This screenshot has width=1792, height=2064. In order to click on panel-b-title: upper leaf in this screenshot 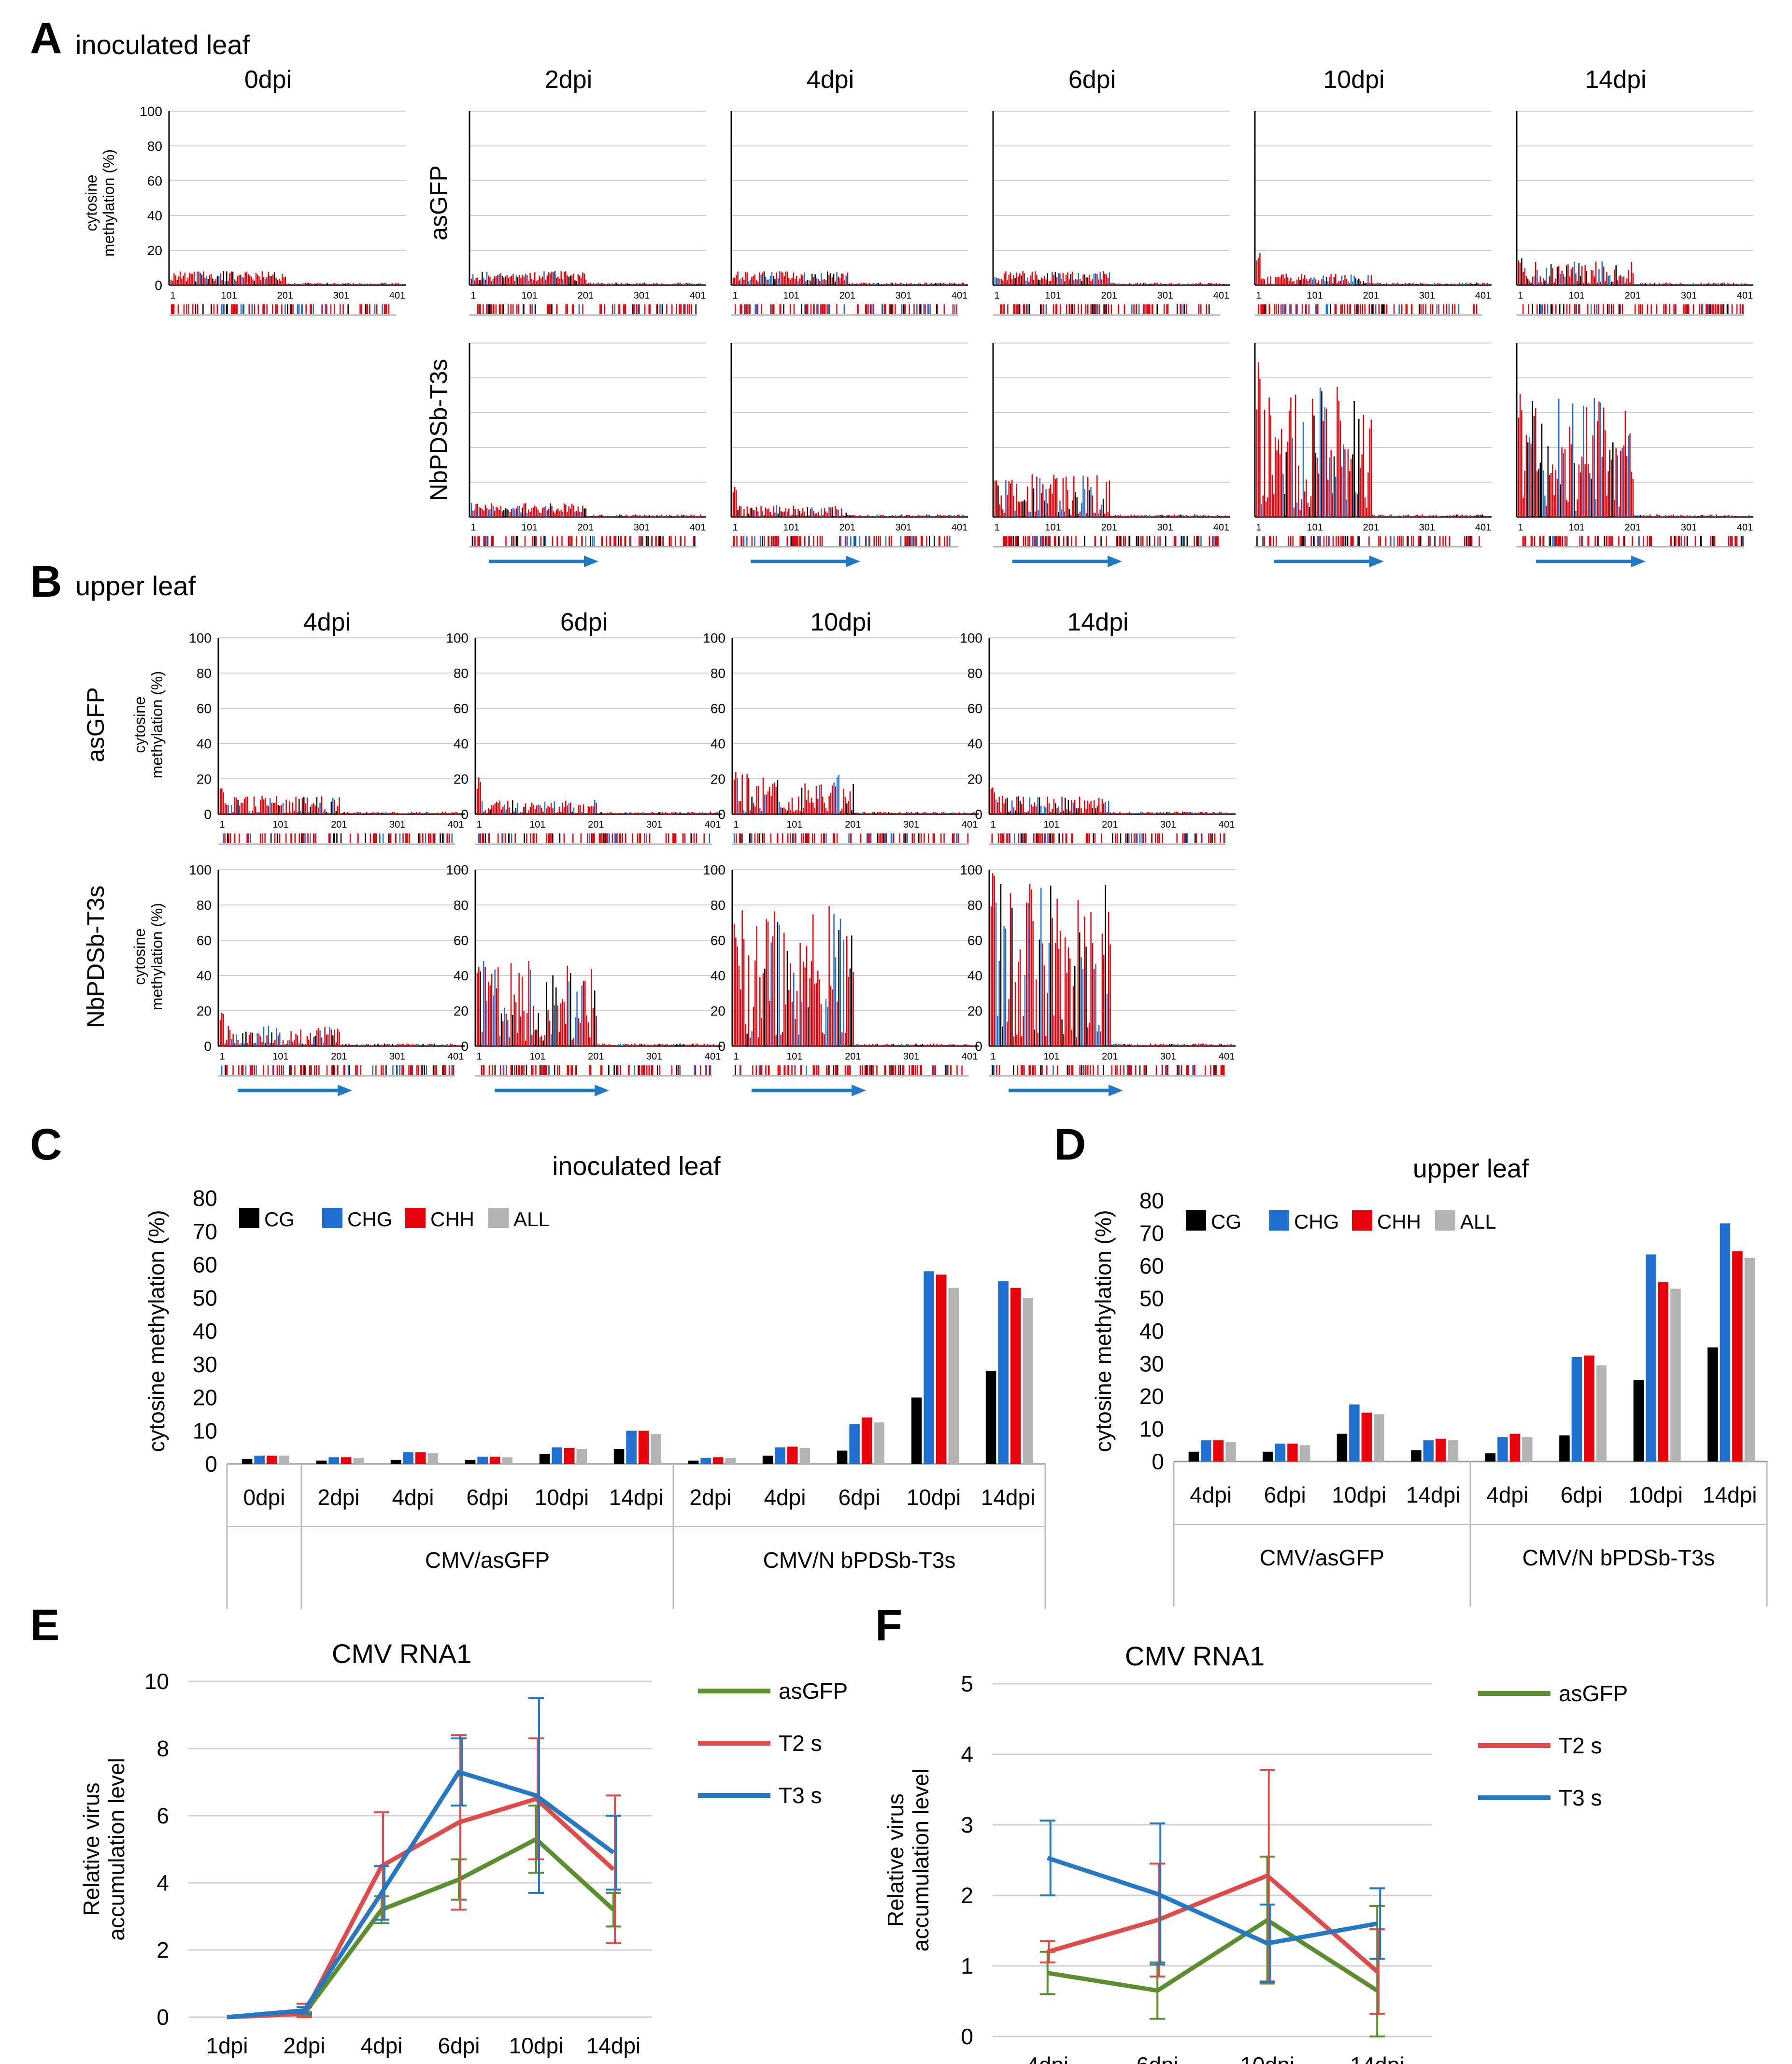, I will do `click(135, 586)`.